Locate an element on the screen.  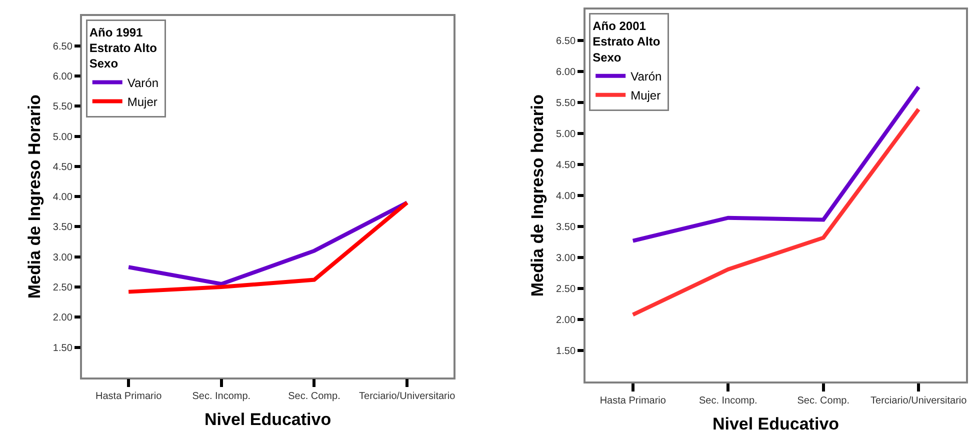
y-axis-title: Media de Ingreso horario is located at coordinates (538, 195).